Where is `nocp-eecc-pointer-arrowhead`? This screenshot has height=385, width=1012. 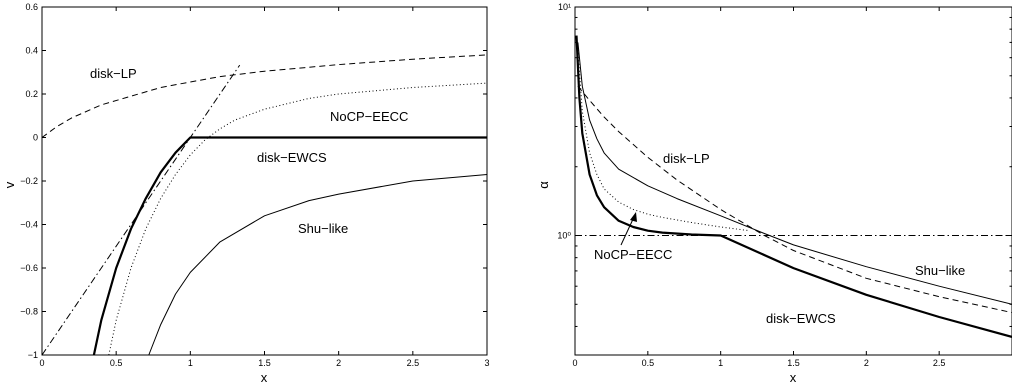 nocp-eecc-pointer-arrowhead is located at coordinates (633, 217).